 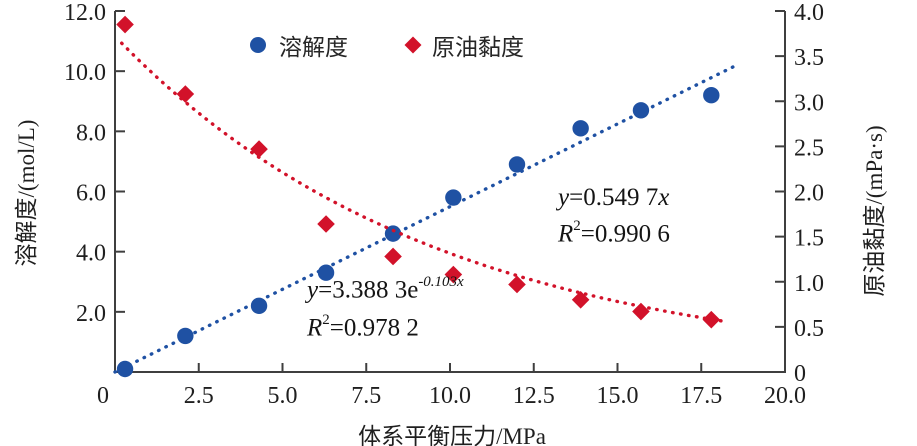 What do you see at coordinates (368, 290) in the screenshot?
I see `eq-body: =3.388 3e` at bounding box center [368, 290].